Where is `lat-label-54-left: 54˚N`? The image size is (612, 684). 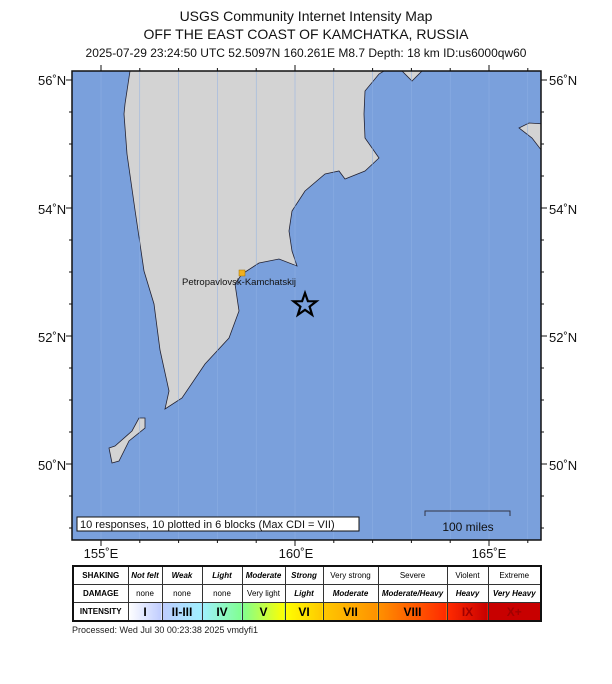
lat-label-54-left: 54˚N is located at coordinates (52, 209).